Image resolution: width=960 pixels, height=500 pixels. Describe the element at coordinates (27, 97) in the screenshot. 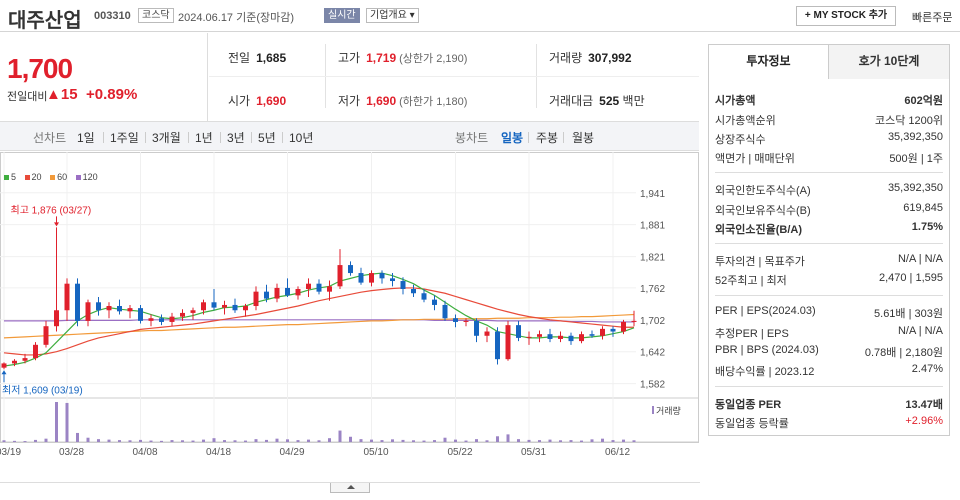

I see `compare-label: 전일대비` at that location.